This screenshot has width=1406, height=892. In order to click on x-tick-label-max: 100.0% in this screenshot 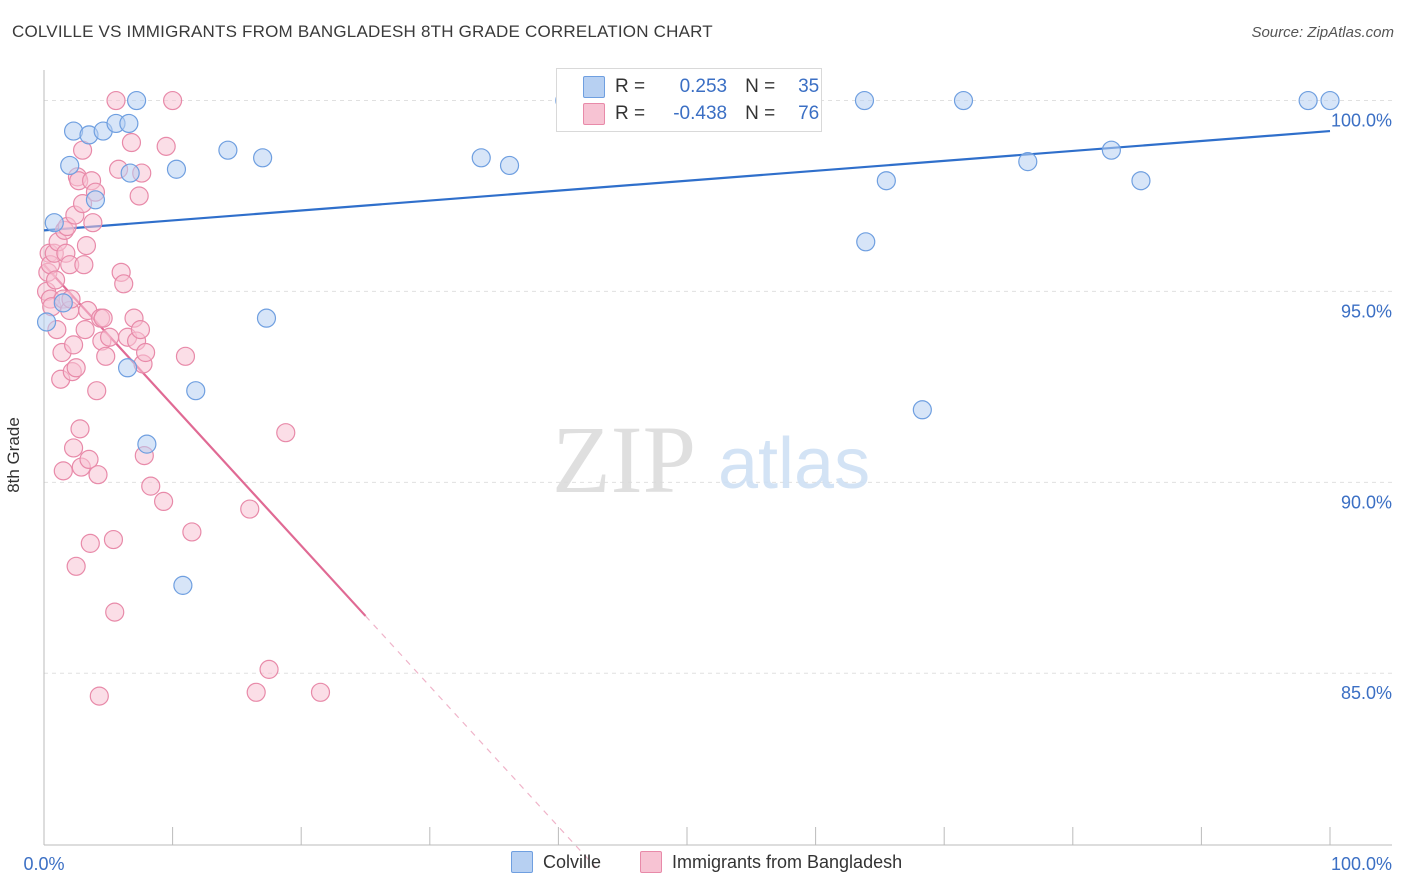, I will do `click(1361, 864)`.